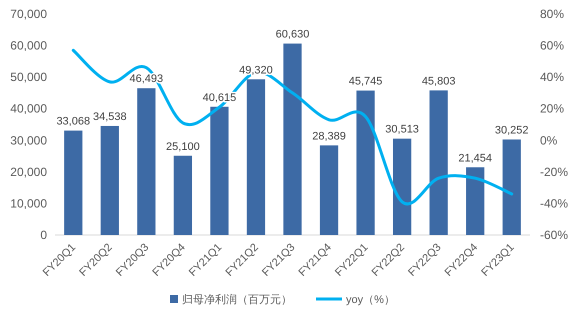  What do you see at coordinates (439, 81) in the screenshot?
I see `data-label: 45,803` at bounding box center [439, 81].